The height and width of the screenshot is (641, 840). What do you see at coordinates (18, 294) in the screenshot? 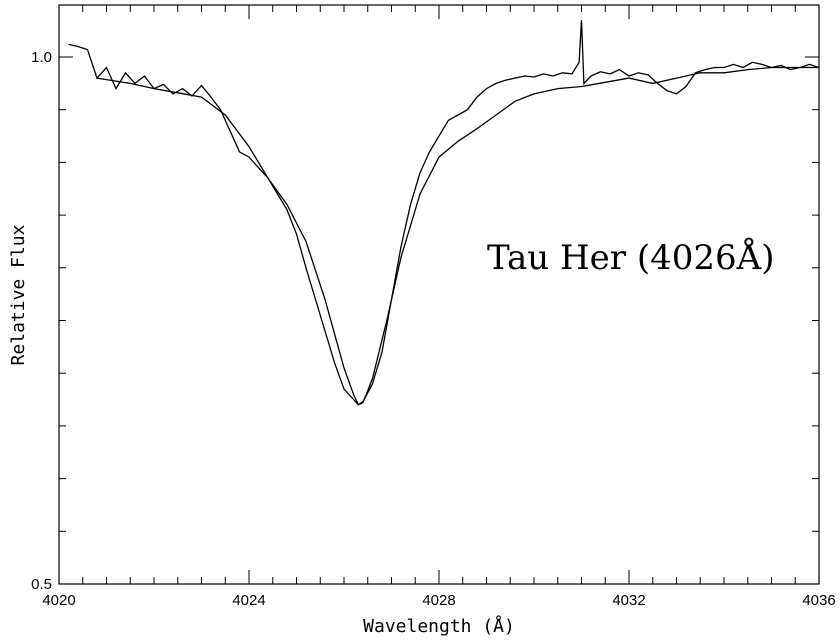
I see `y-axis-title: Relative Flux` at bounding box center [18, 294].